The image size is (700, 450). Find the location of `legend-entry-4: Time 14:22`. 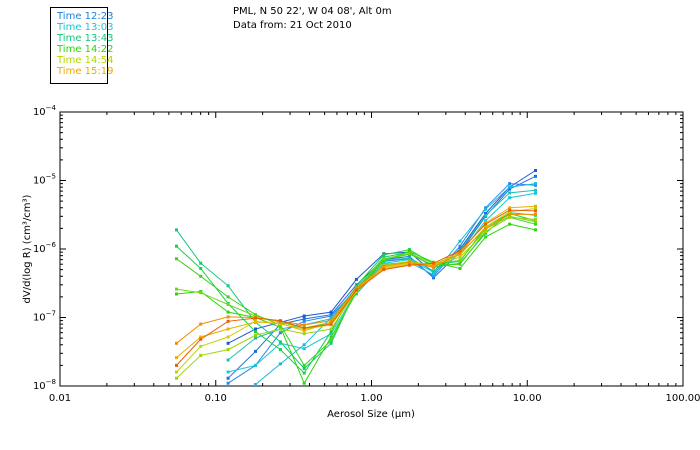

legend-entry-4: Time 14:22 is located at coordinates (85, 49).